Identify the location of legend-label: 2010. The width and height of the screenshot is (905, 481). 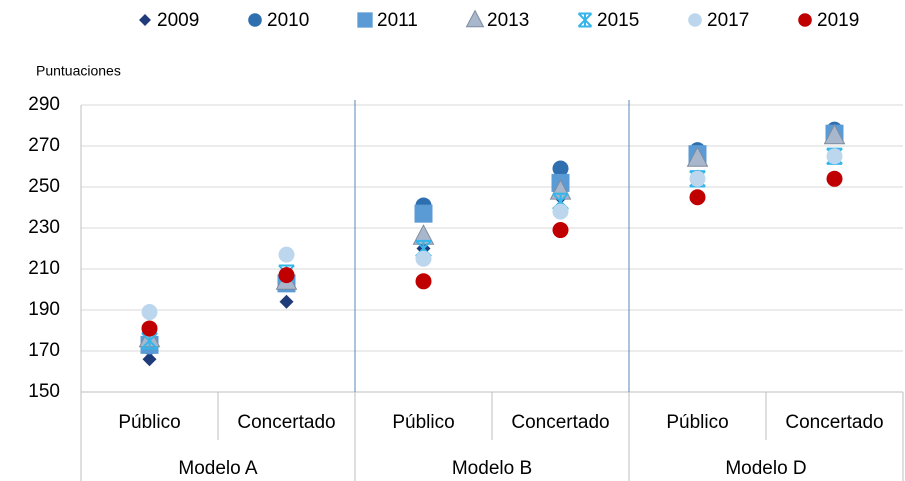
(288, 20).